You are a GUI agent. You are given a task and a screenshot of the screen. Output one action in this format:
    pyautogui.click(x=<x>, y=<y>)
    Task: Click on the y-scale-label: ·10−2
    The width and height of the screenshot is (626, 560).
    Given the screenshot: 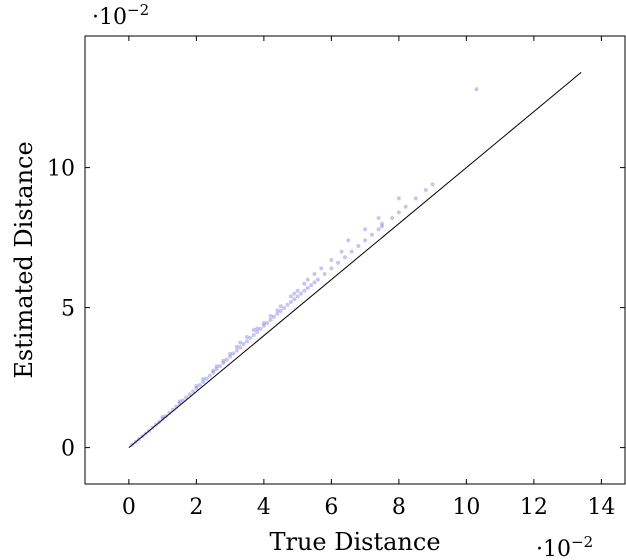 What is the action you would take?
    pyautogui.click(x=120, y=15)
    